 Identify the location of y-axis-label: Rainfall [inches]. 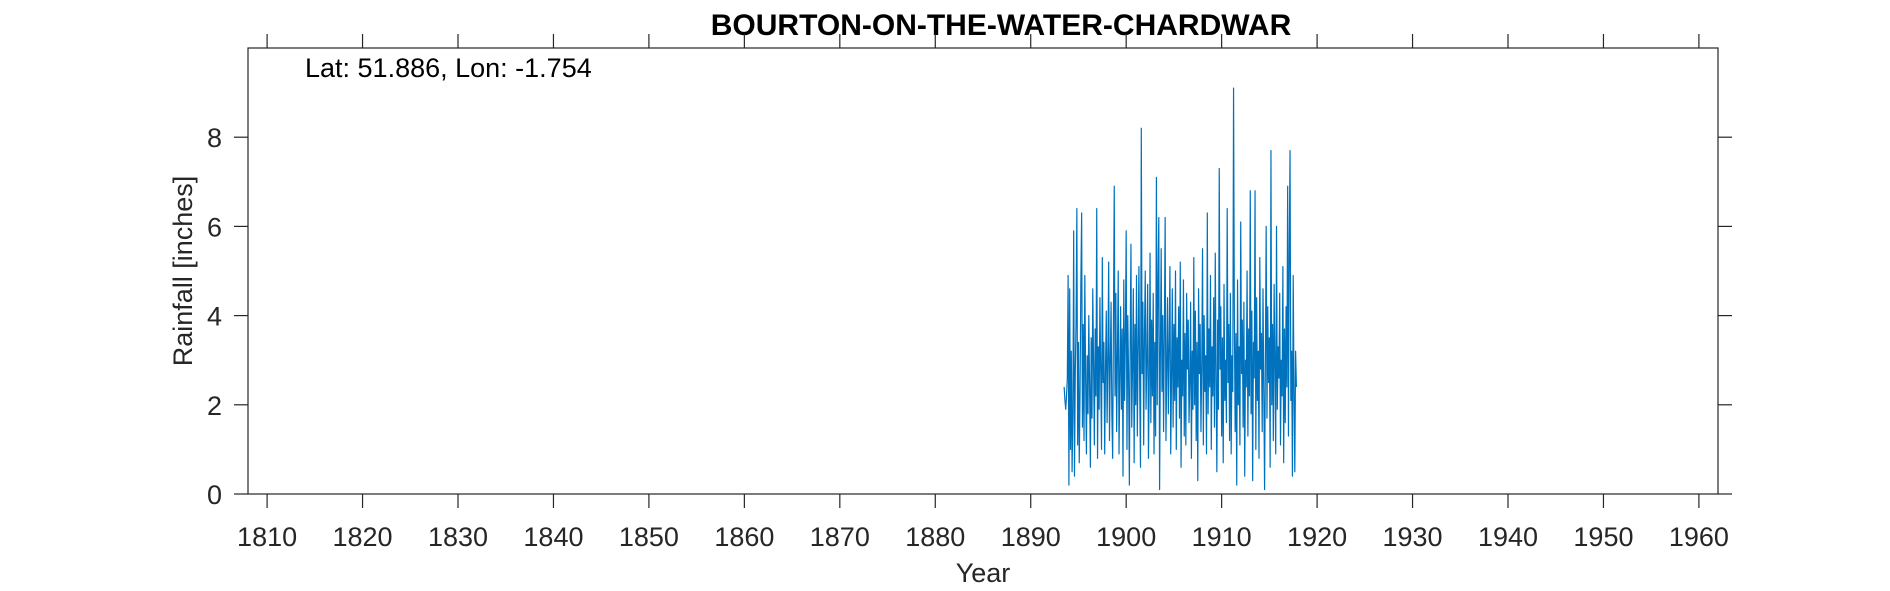
(183, 271).